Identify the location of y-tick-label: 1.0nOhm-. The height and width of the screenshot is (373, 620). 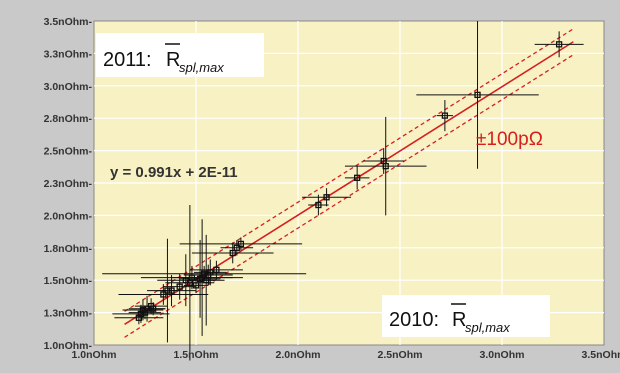
(68, 346).